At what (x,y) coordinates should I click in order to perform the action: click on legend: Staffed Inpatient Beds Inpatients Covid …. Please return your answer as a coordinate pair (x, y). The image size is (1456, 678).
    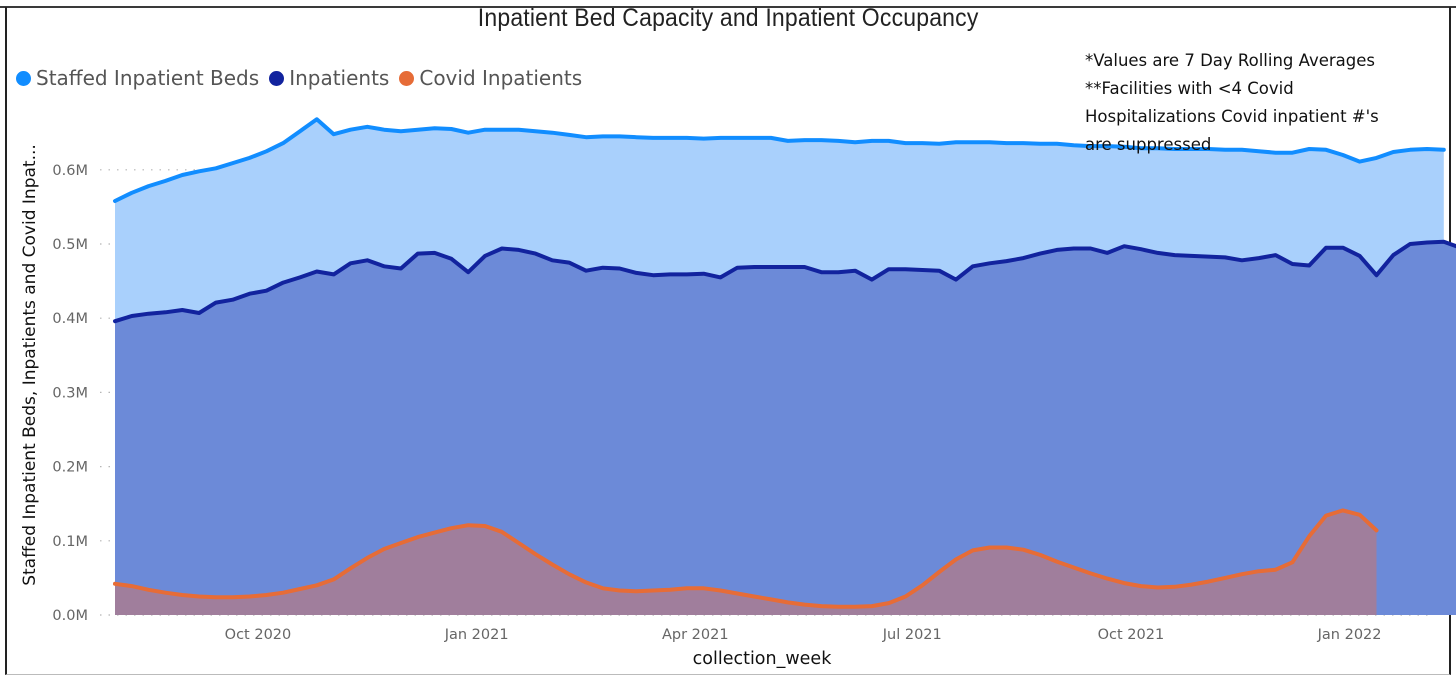
    Looking at the image, I should click on (304, 78).